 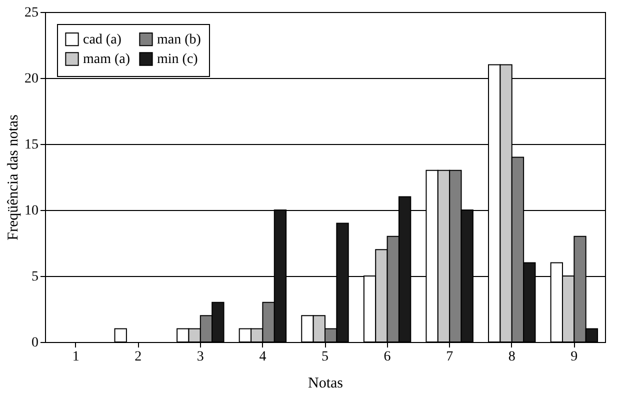 I want to click on y-tick-label: 15, so click(x=31, y=145).